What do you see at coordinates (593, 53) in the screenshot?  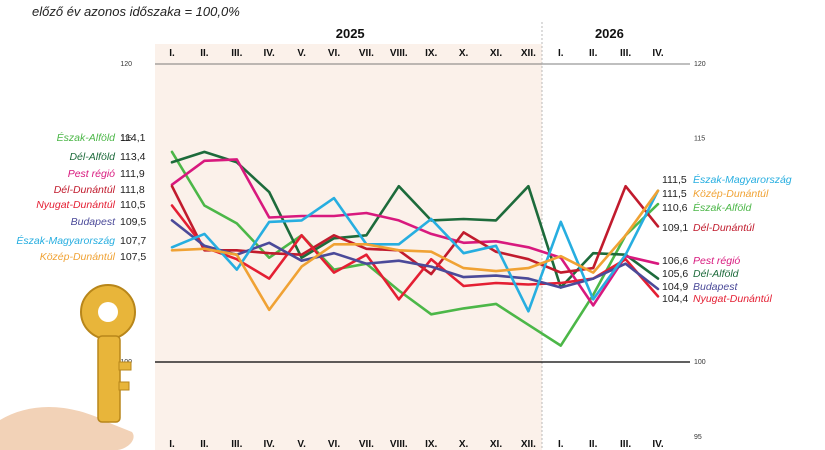 I see `x-tick-top-13: II.` at bounding box center [593, 53].